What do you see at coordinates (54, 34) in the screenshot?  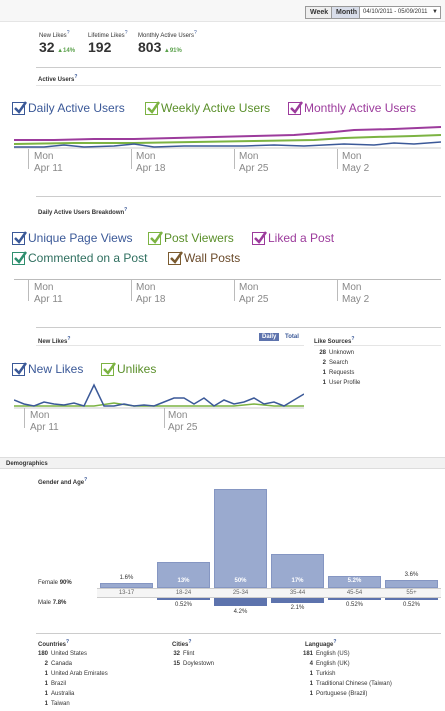 I see `new-likes-label: New Likes?` at bounding box center [54, 34].